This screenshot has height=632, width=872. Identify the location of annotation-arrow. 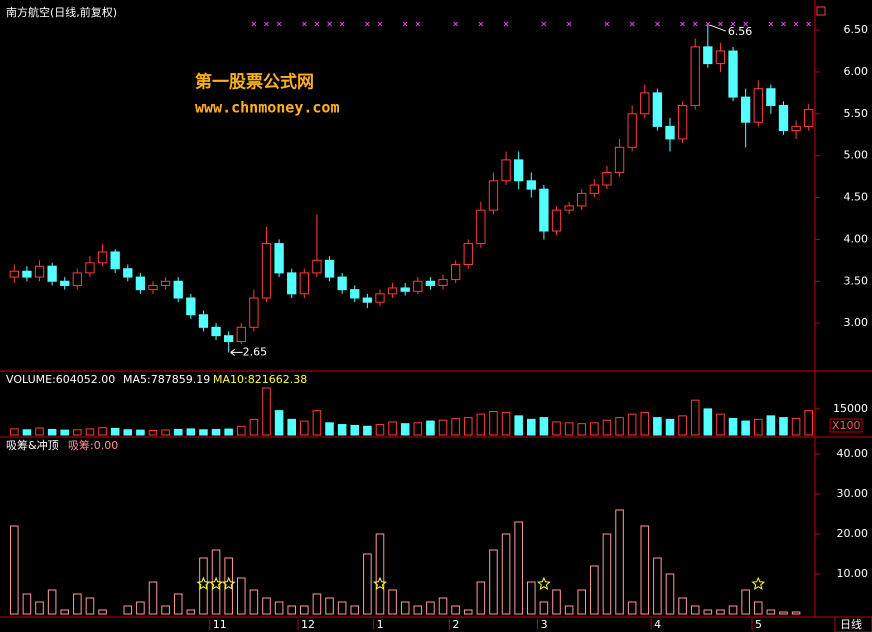
(236, 352).